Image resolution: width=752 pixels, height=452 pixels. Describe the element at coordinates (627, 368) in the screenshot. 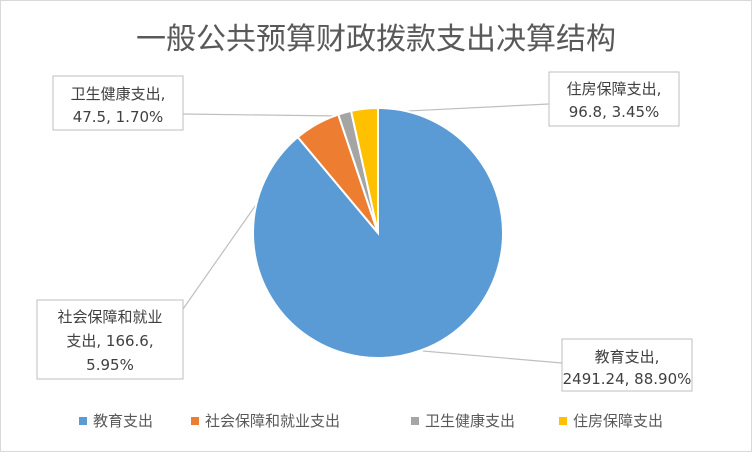

I see `data-label-1: 教育支出, 2491.24, 88.90%` at that location.